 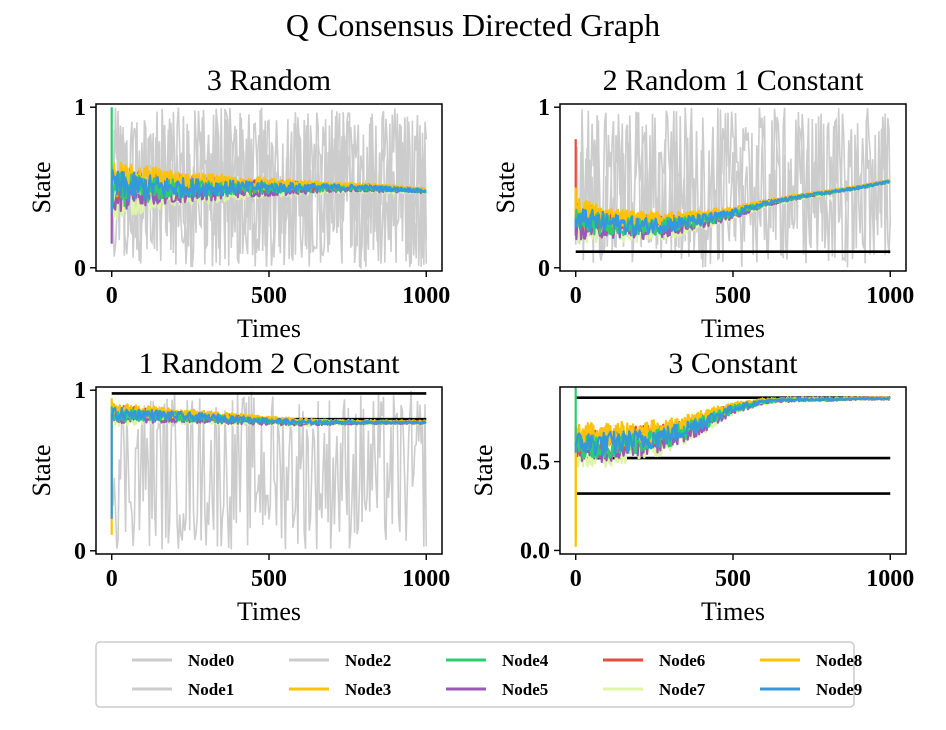 What do you see at coordinates (340, 660) in the screenshot?
I see `legend-item-node2: Node2` at bounding box center [340, 660].